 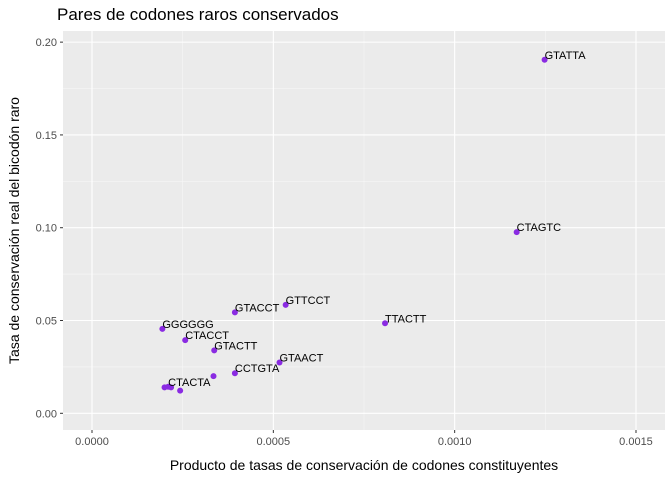 What do you see at coordinates (308, 301) in the screenshot?
I see `point-label: GTTCCT` at bounding box center [308, 301].